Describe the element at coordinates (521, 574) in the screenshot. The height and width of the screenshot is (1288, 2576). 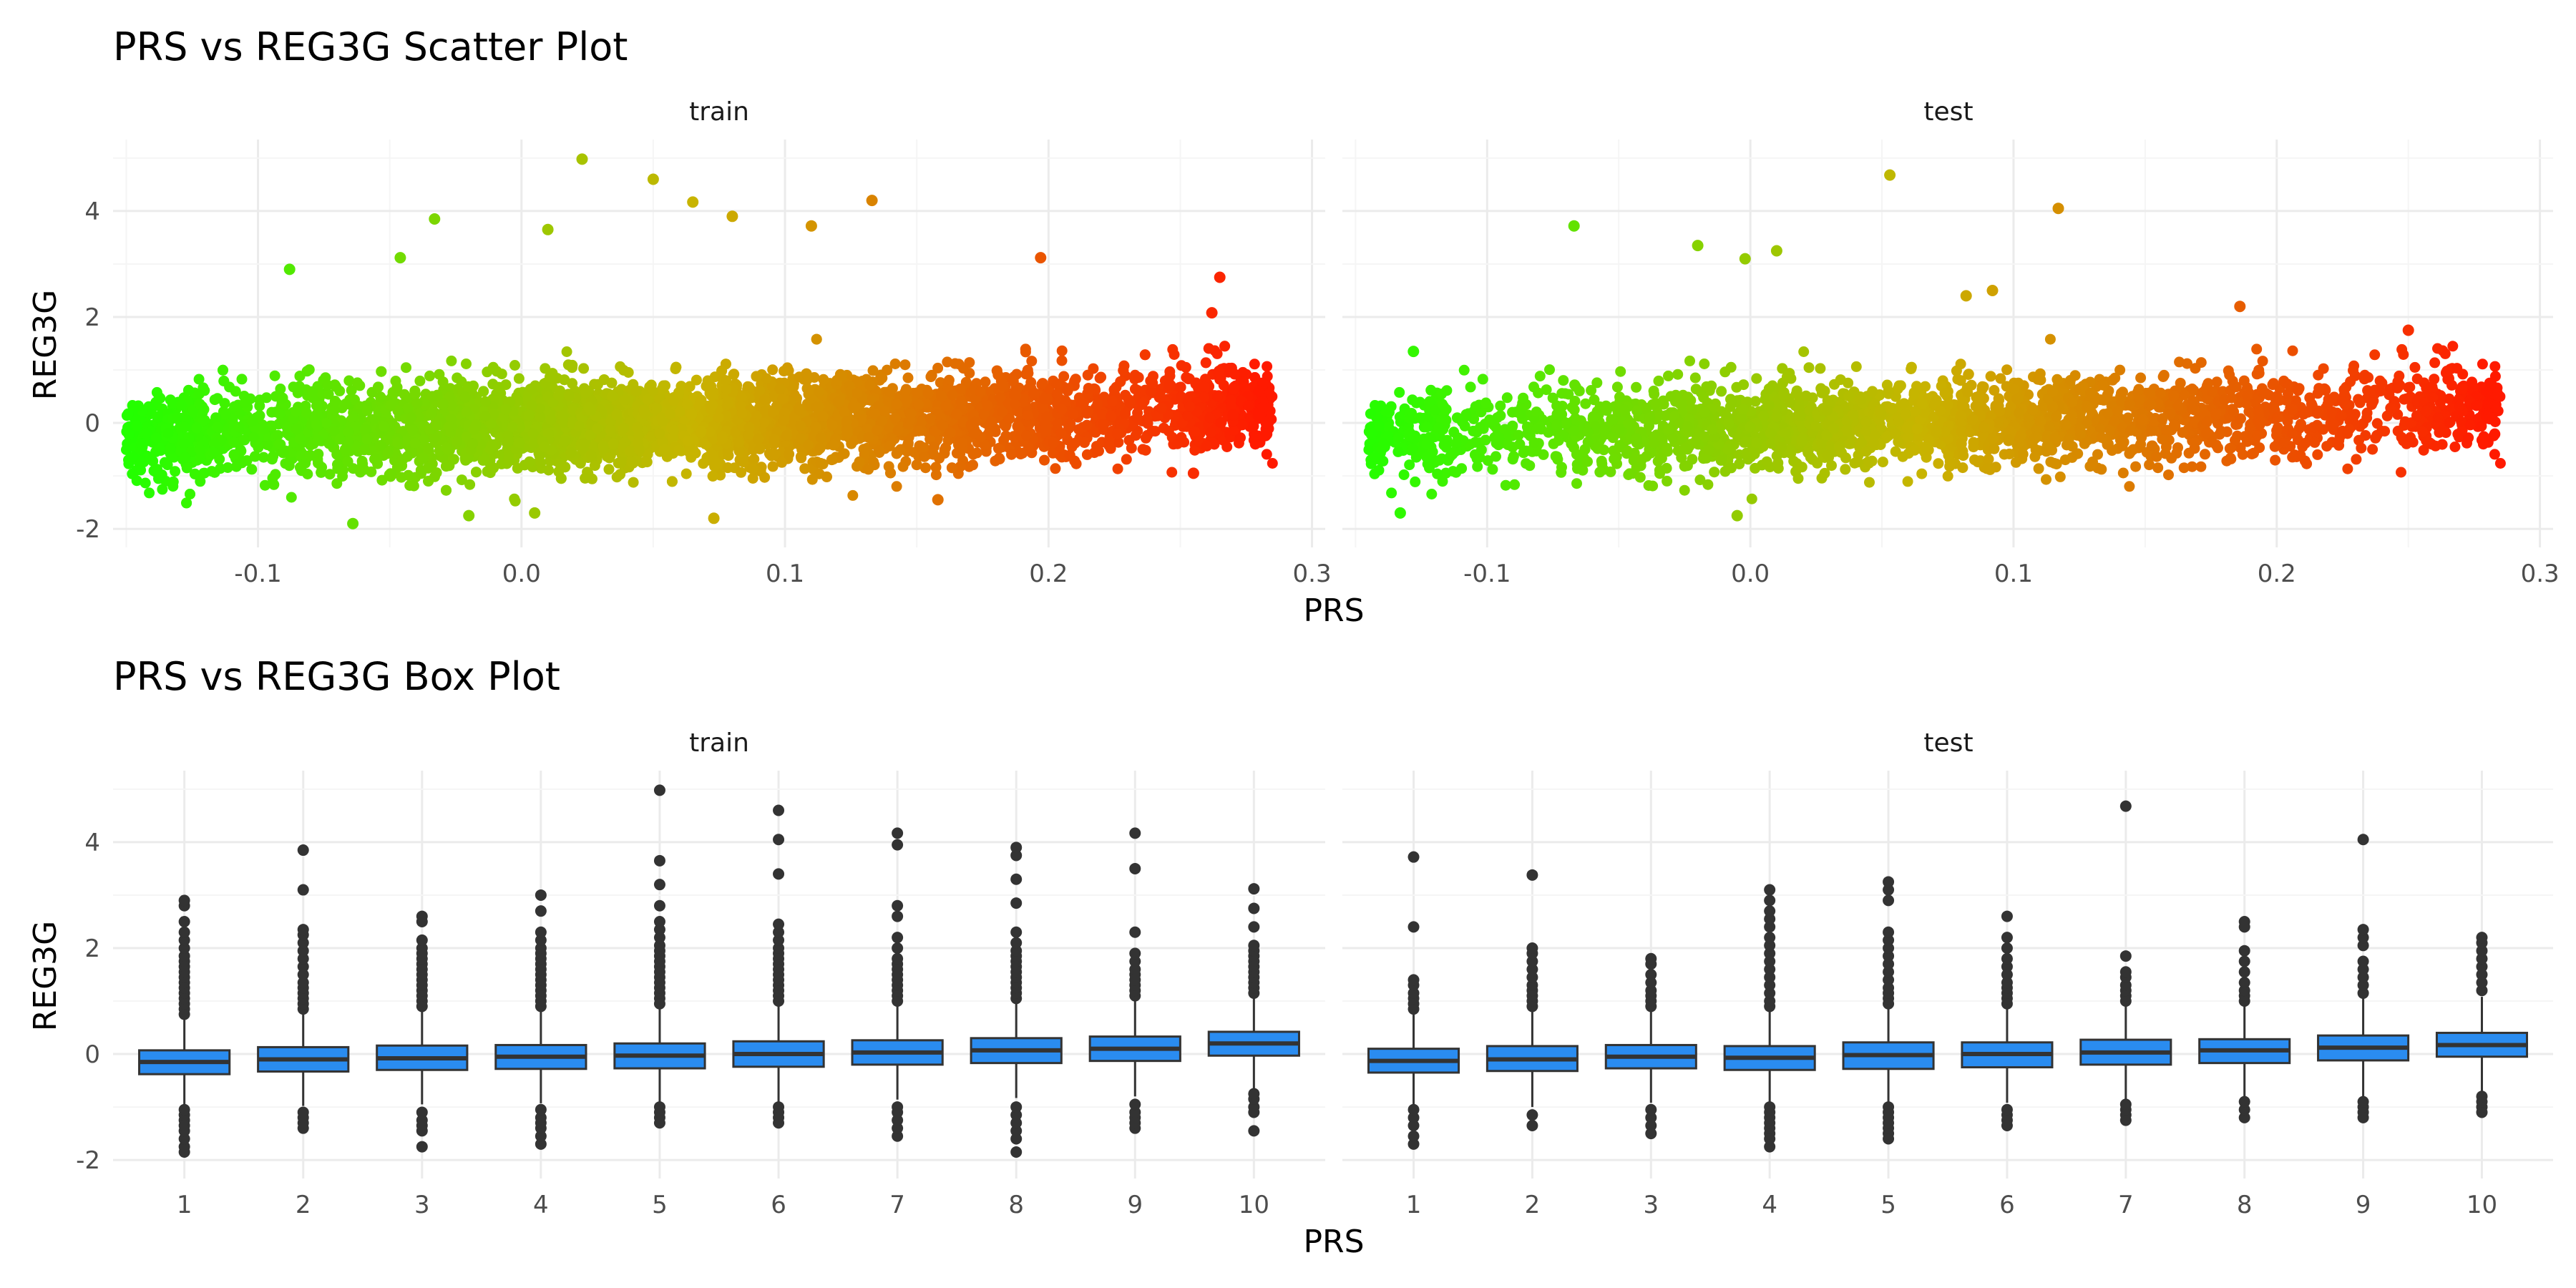
I see `scatter-x-tick-label: 0.0` at that location.